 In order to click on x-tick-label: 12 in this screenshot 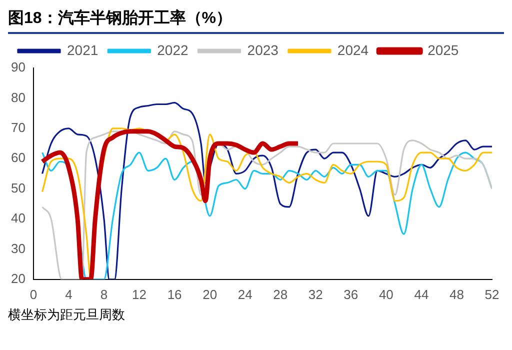, I will do `click(139, 294)`.